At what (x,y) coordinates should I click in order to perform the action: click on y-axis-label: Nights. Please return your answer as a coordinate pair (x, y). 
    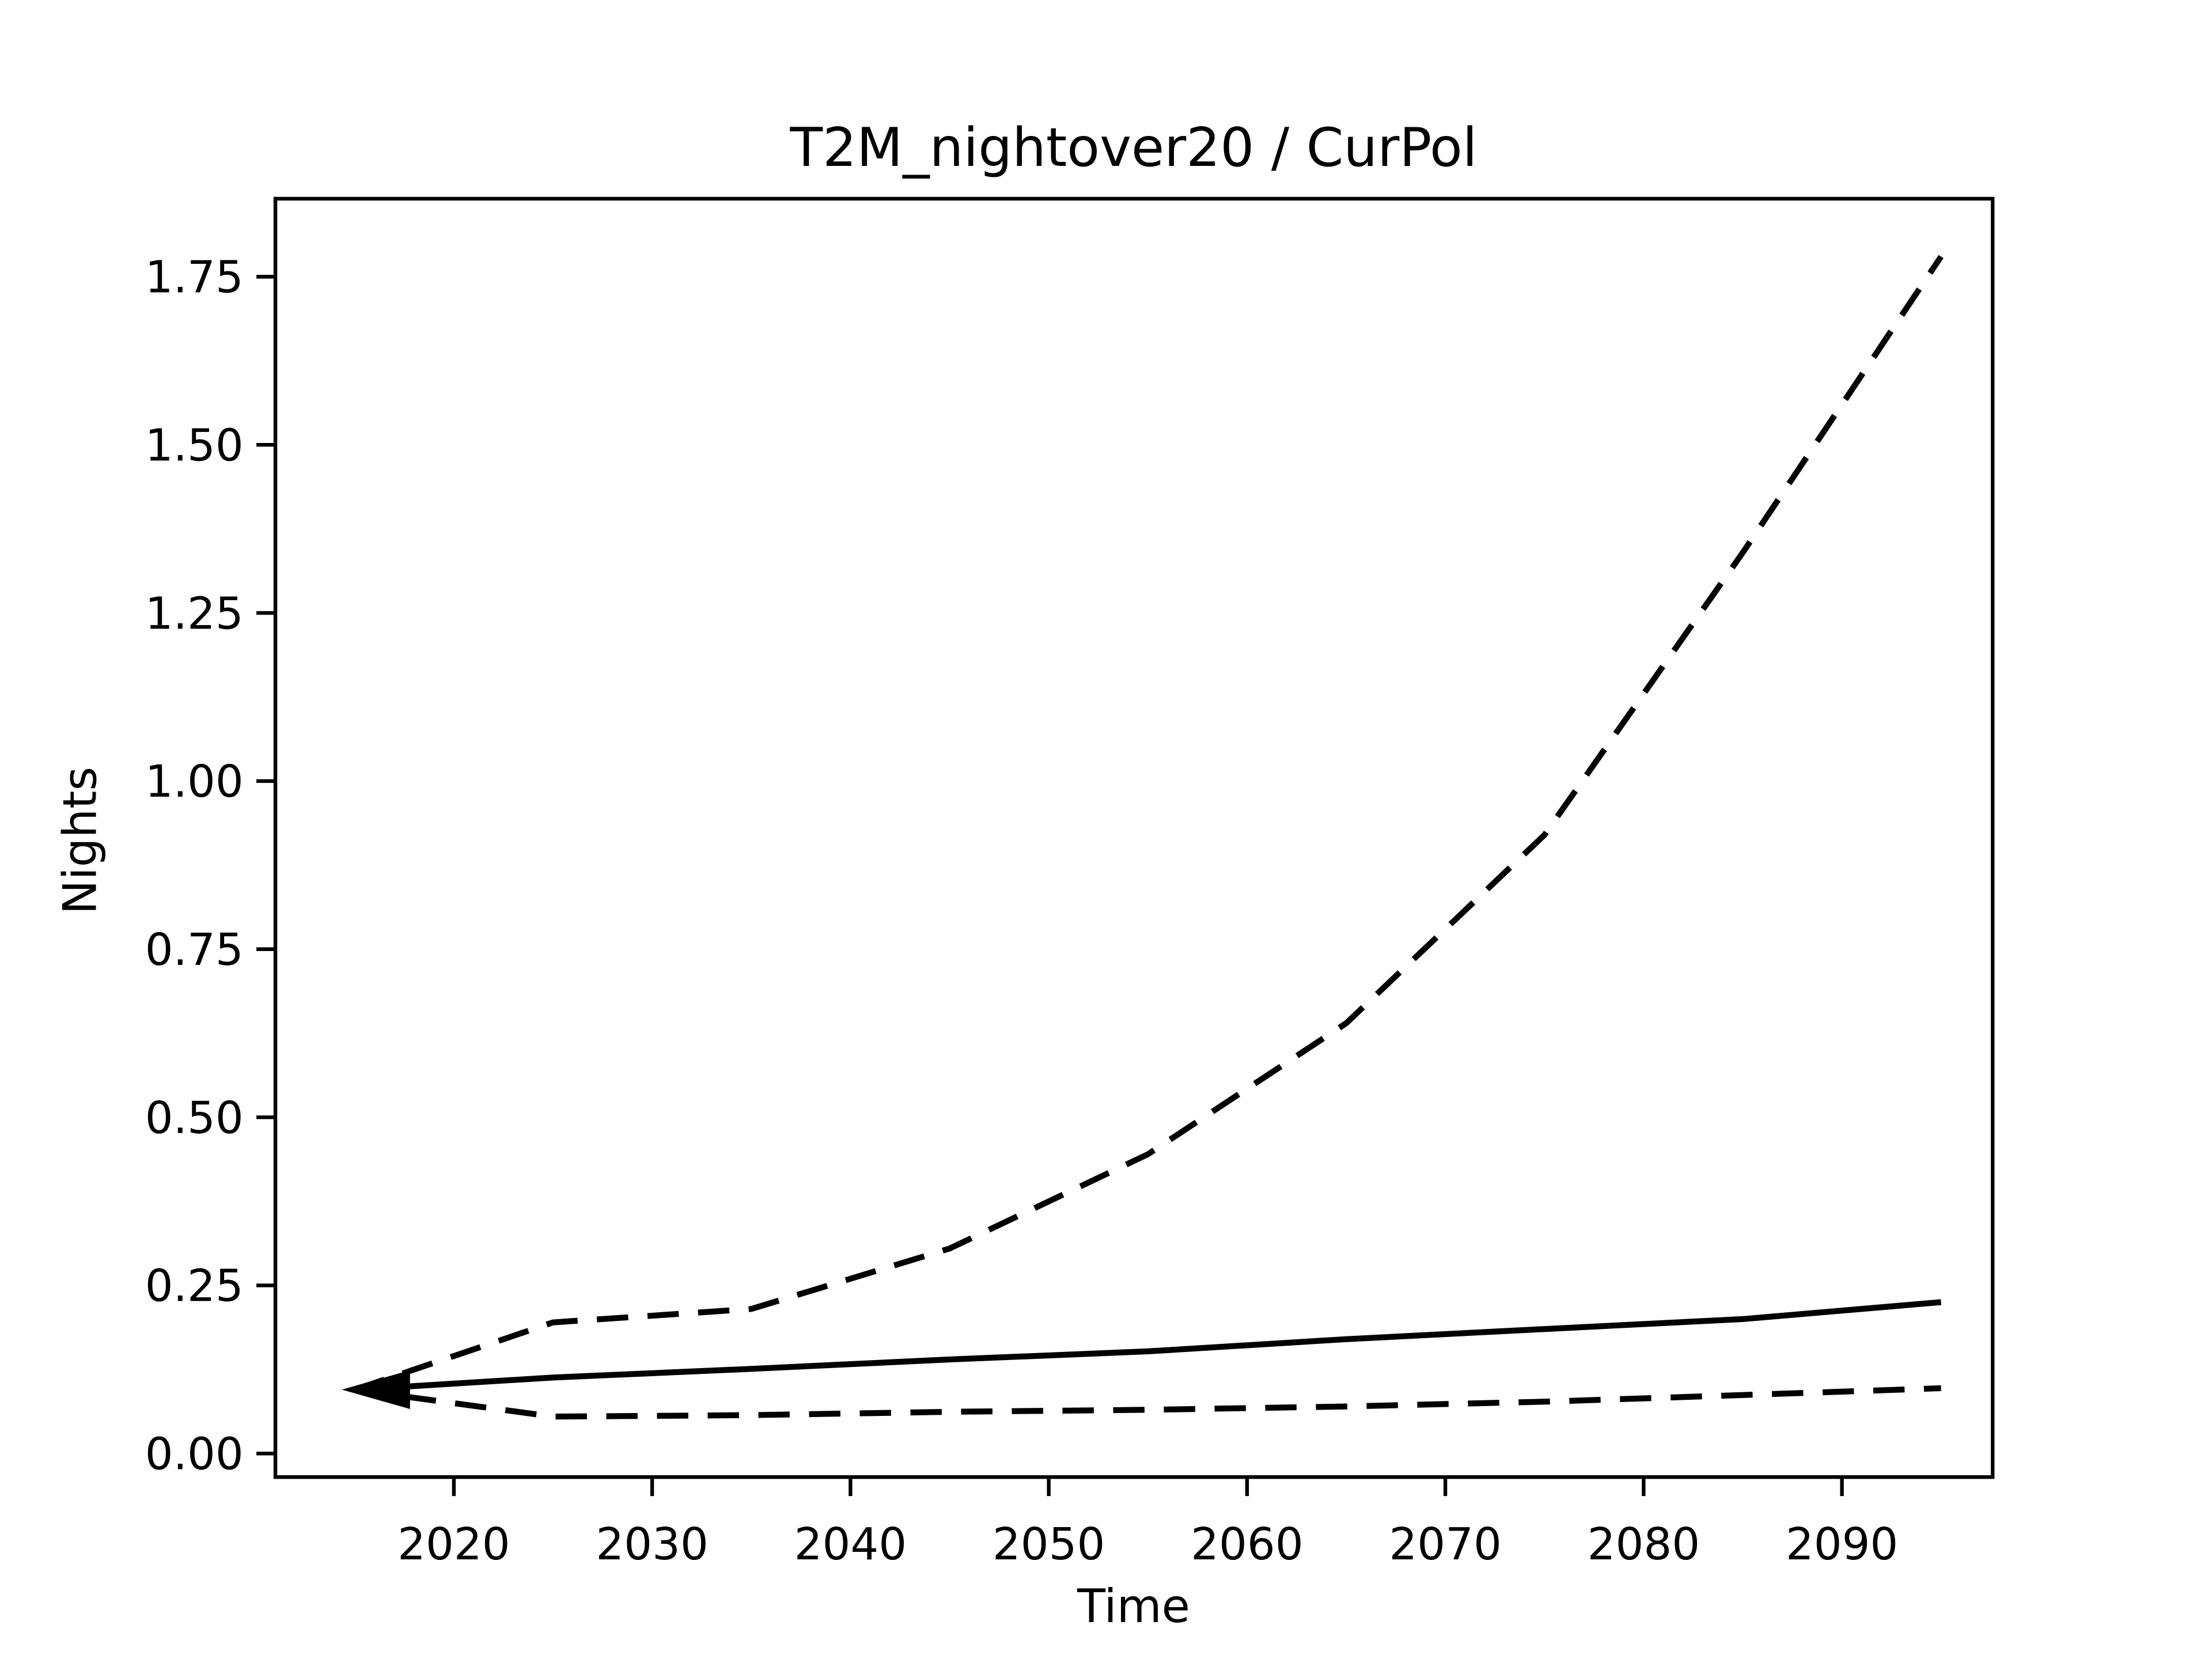
    Looking at the image, I should click on (80, 841).